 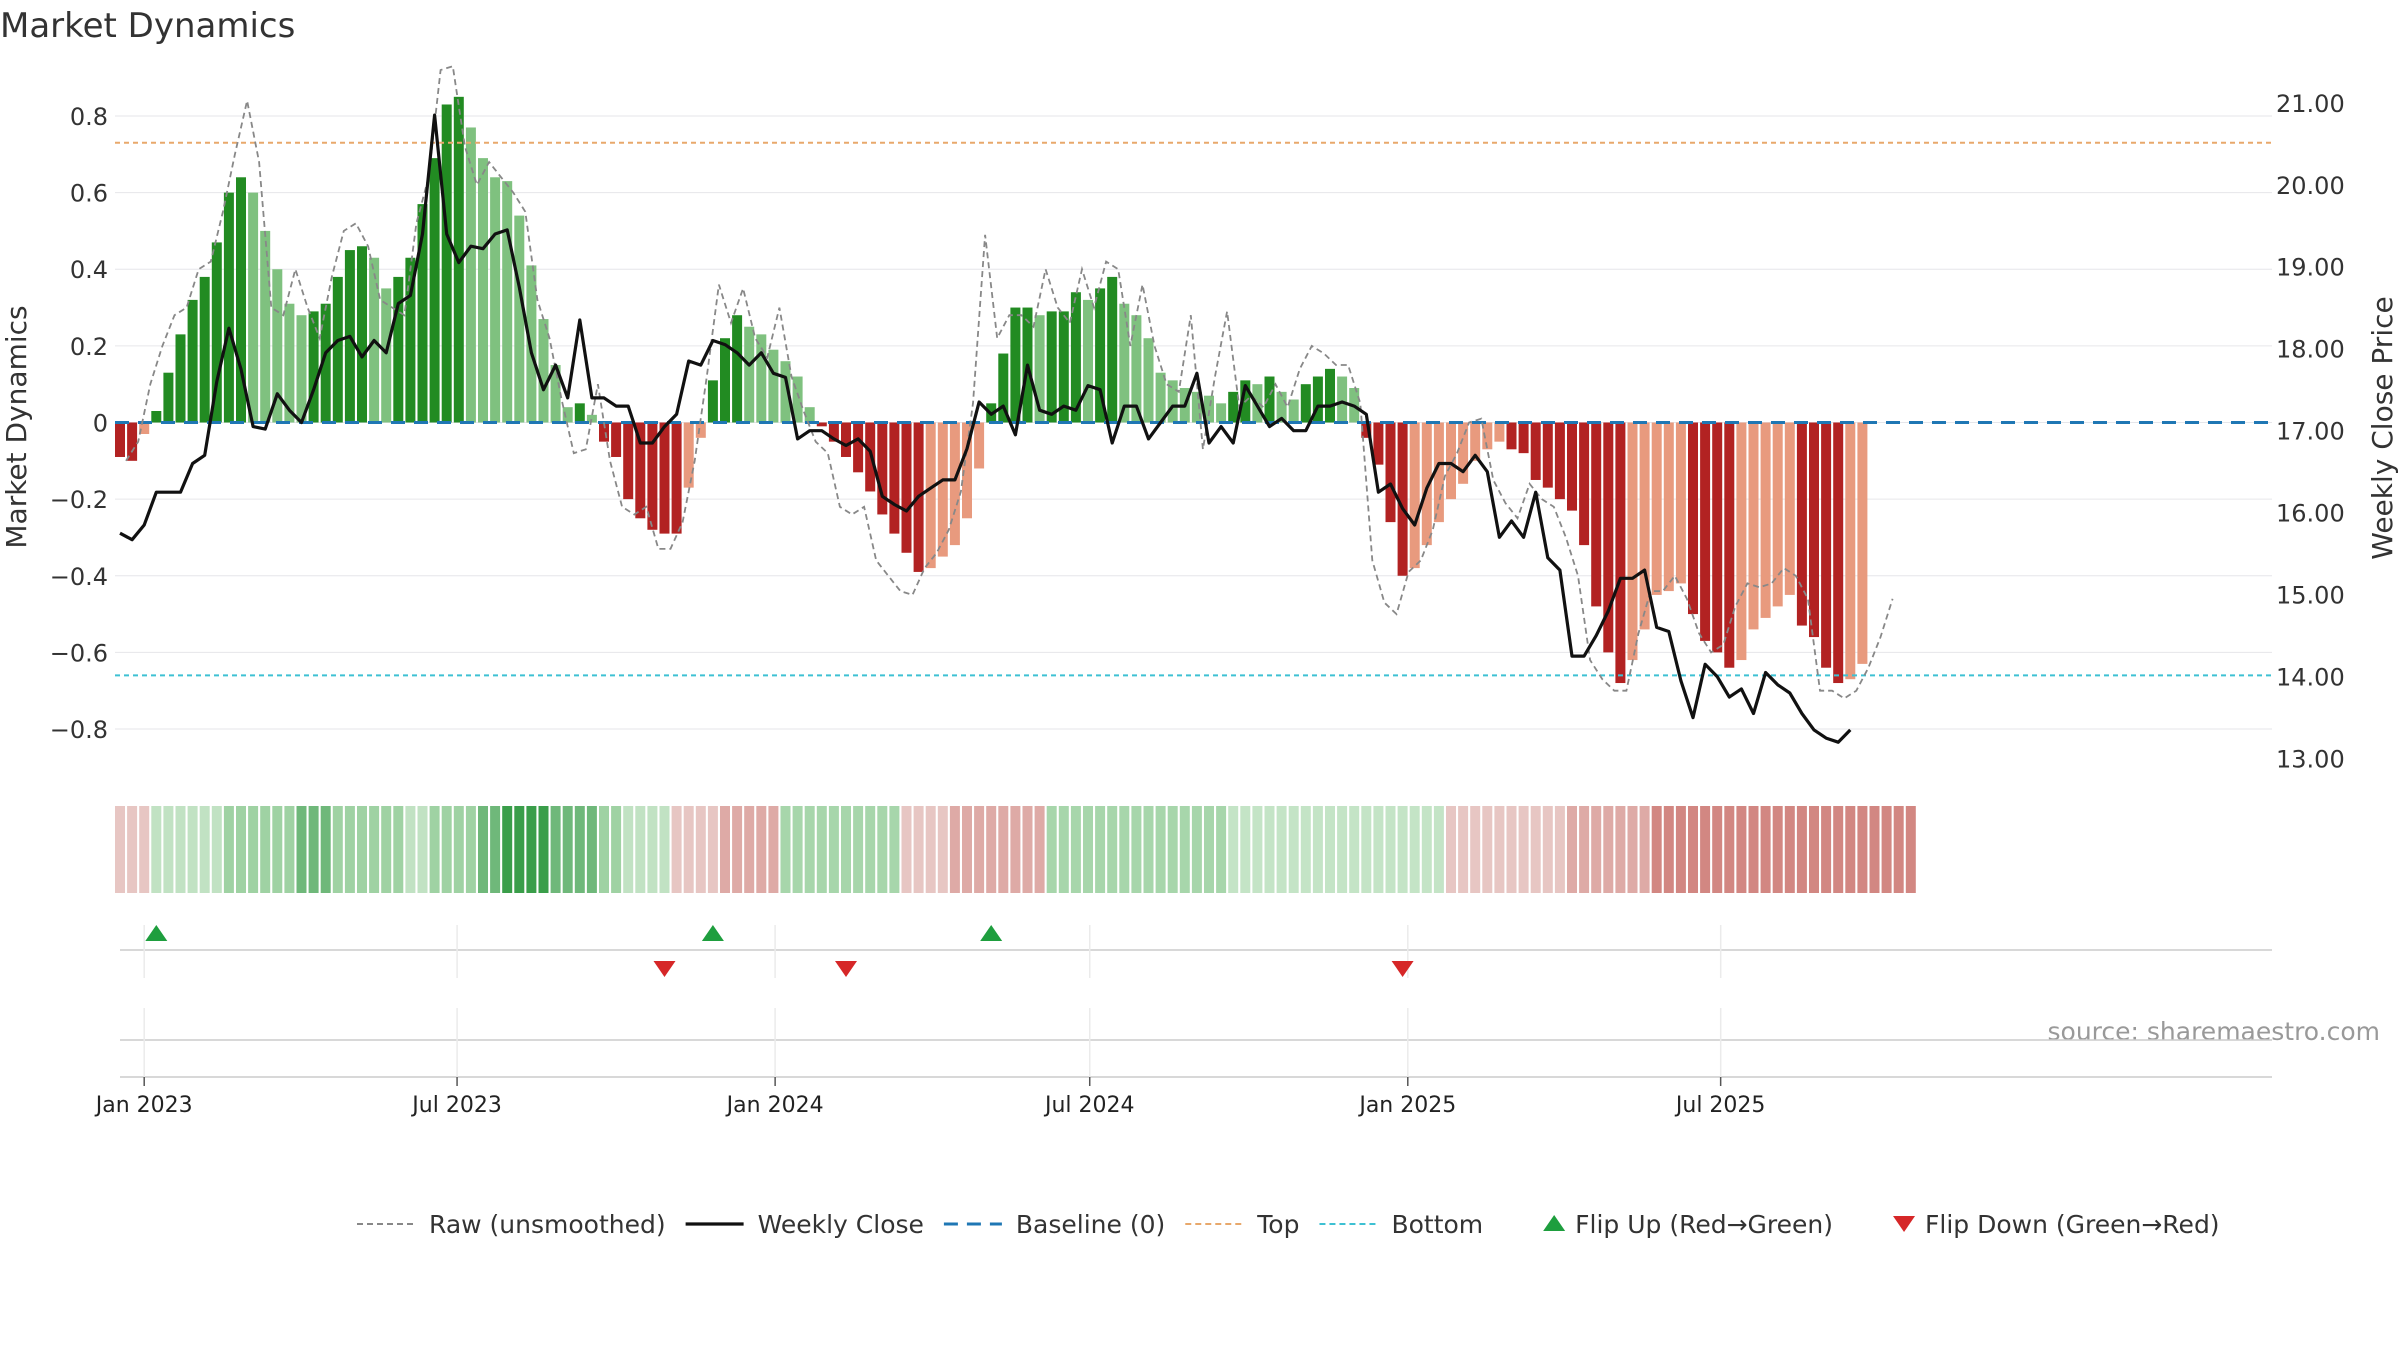 What do you see at coordinates (2310, 596) in the screenshot?
I see `right-tick-label: 15.00` at bounding box center [2310, 596].